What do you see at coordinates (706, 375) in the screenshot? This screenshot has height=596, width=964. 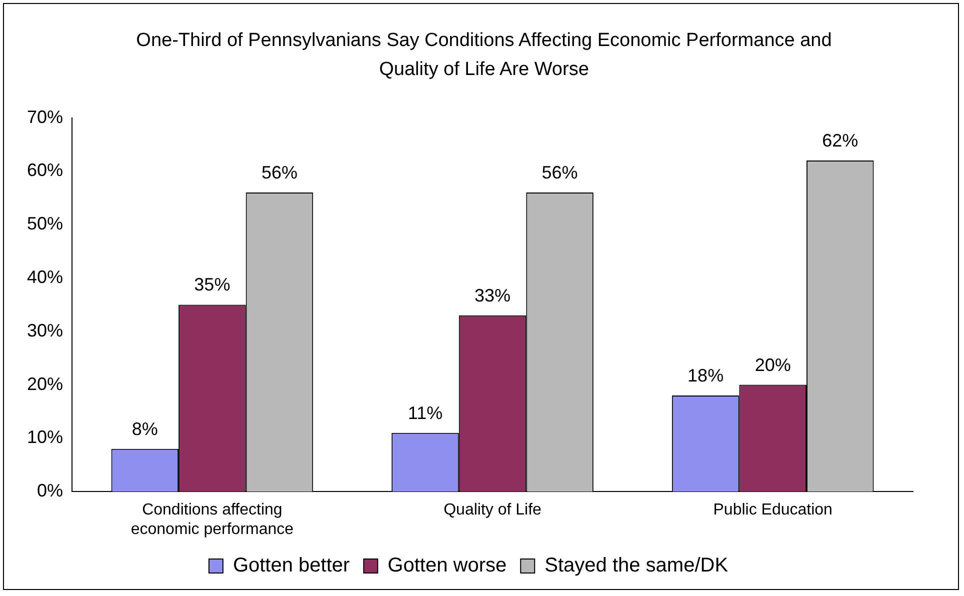 I see `data-label: 18%` at bounding box center [706, 375].